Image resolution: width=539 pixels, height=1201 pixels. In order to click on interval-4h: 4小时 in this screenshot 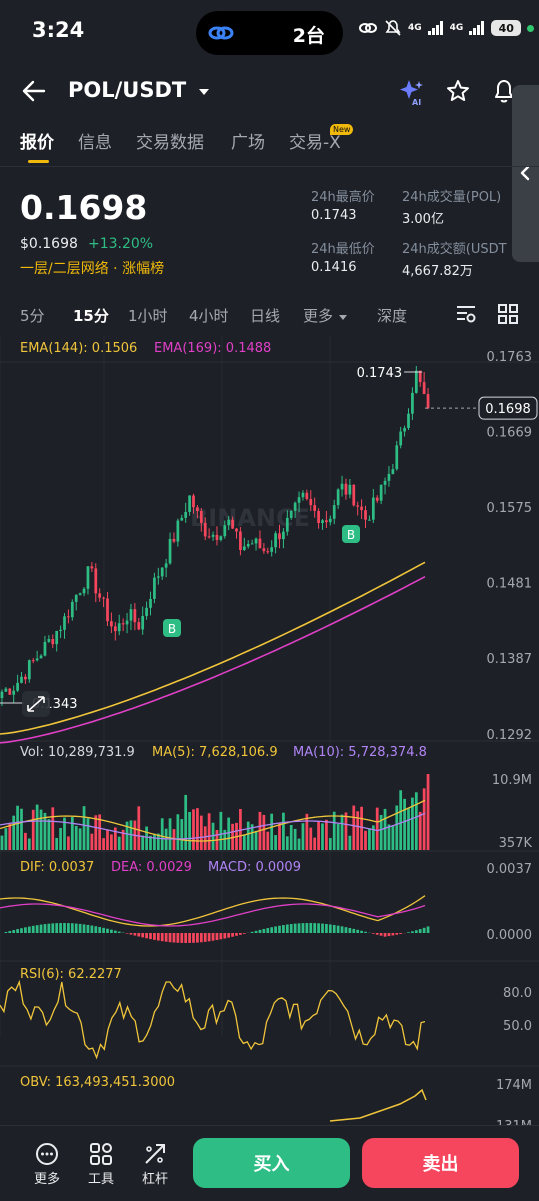, I will do `click(209, 315)`.